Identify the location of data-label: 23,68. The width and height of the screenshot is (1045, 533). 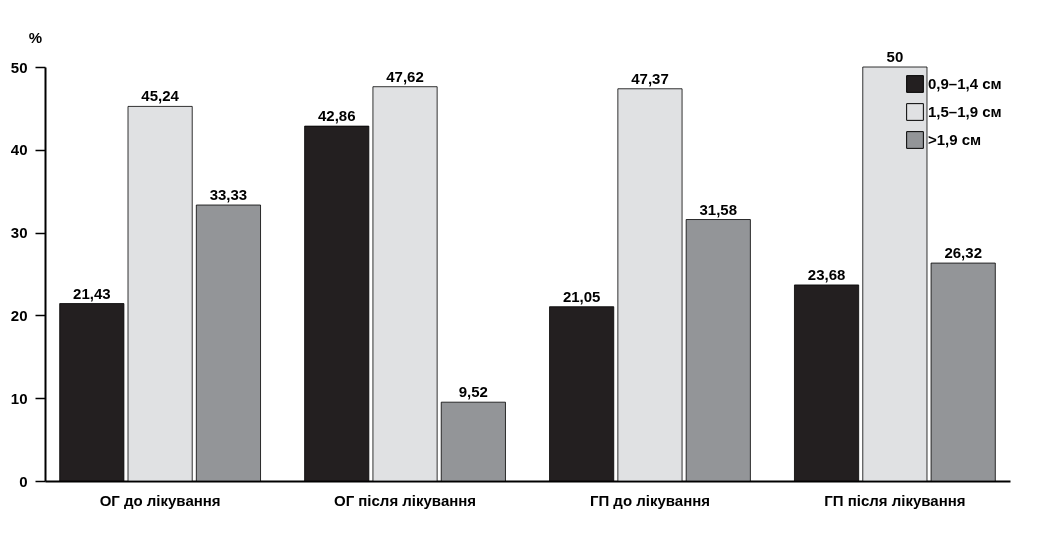
(826, 274).